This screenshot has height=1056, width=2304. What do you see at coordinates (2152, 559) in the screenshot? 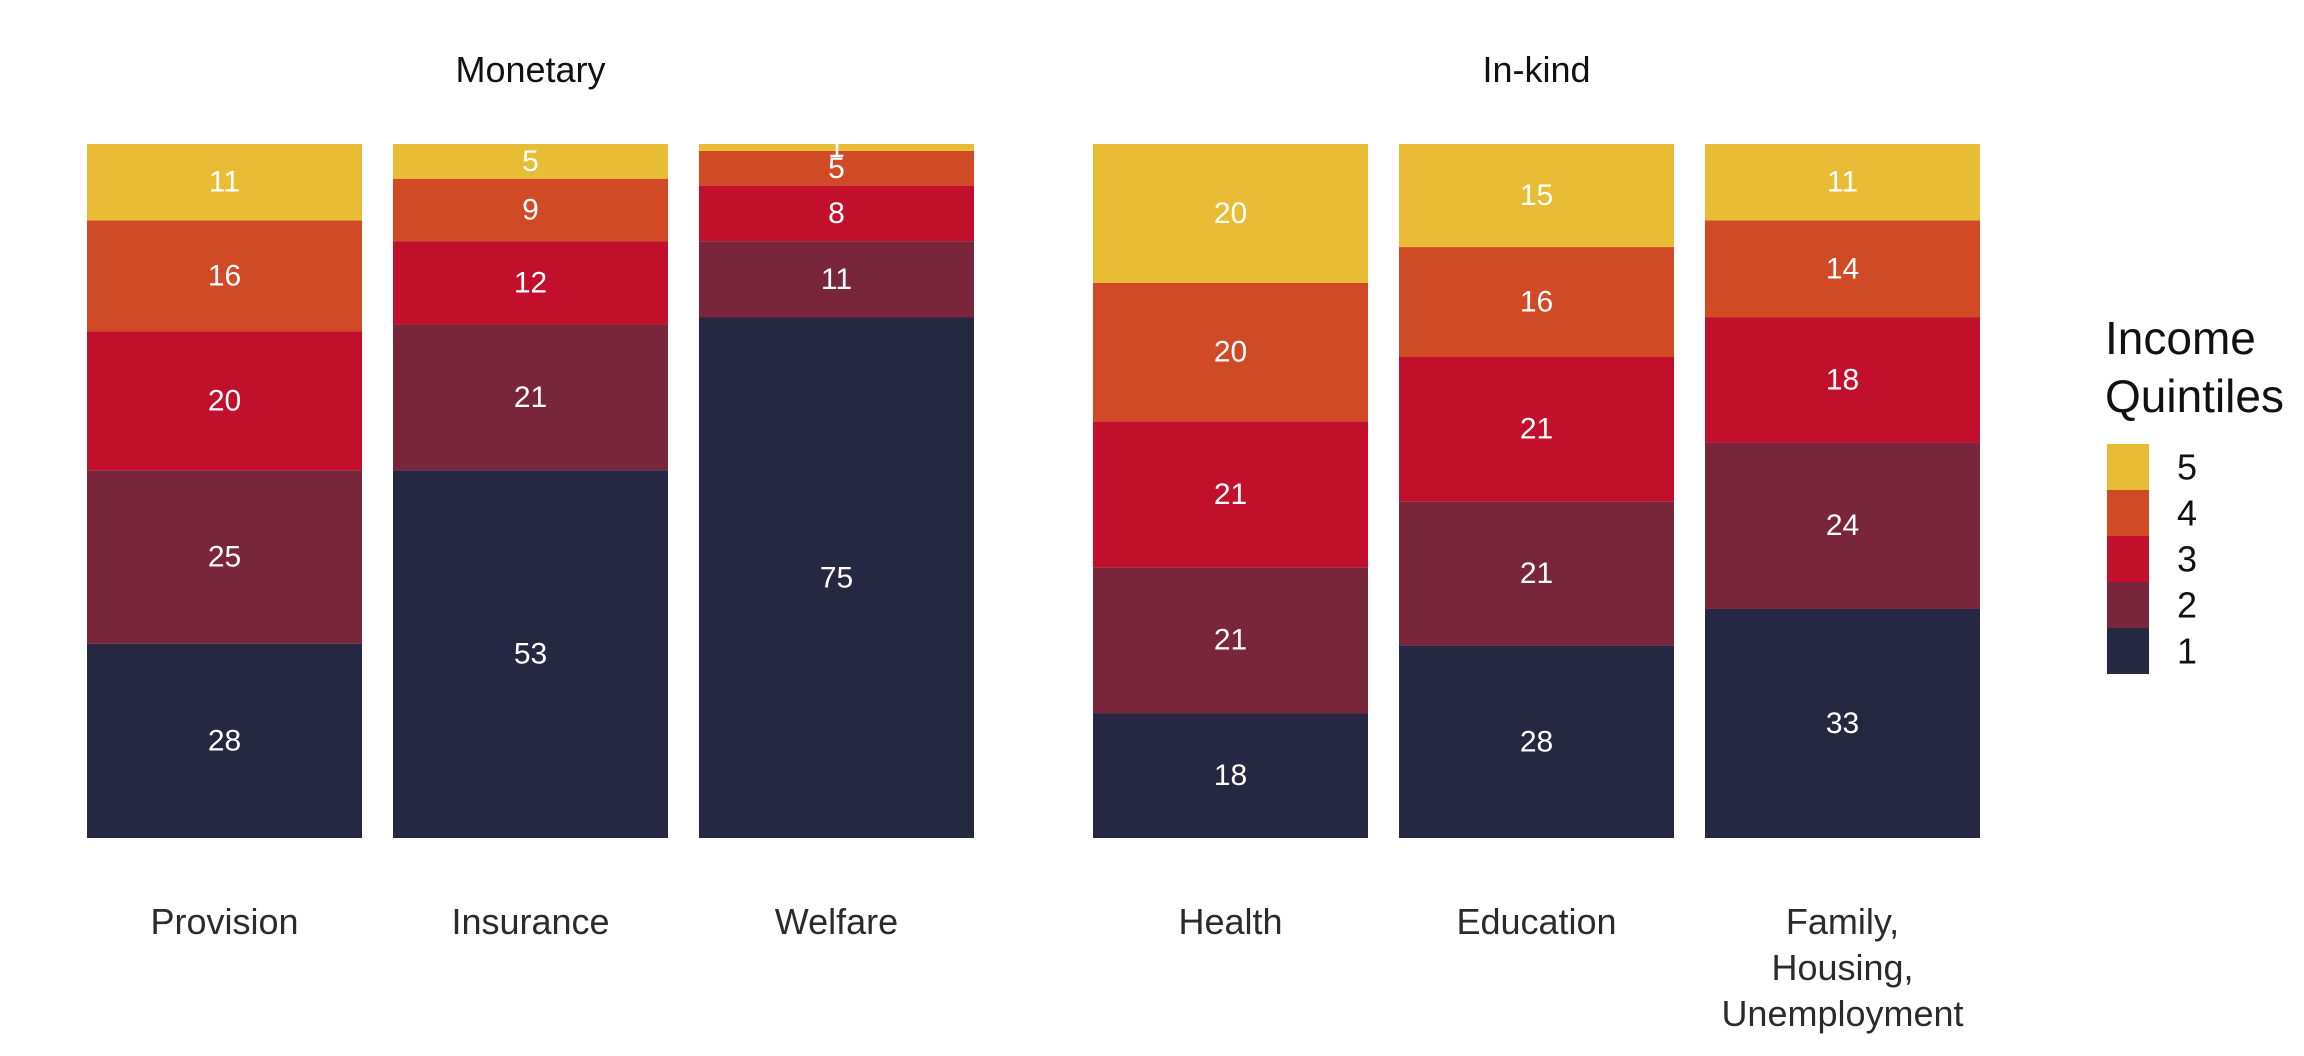
I see `legend-item-3: 3` at bounding box center [2152, 559].